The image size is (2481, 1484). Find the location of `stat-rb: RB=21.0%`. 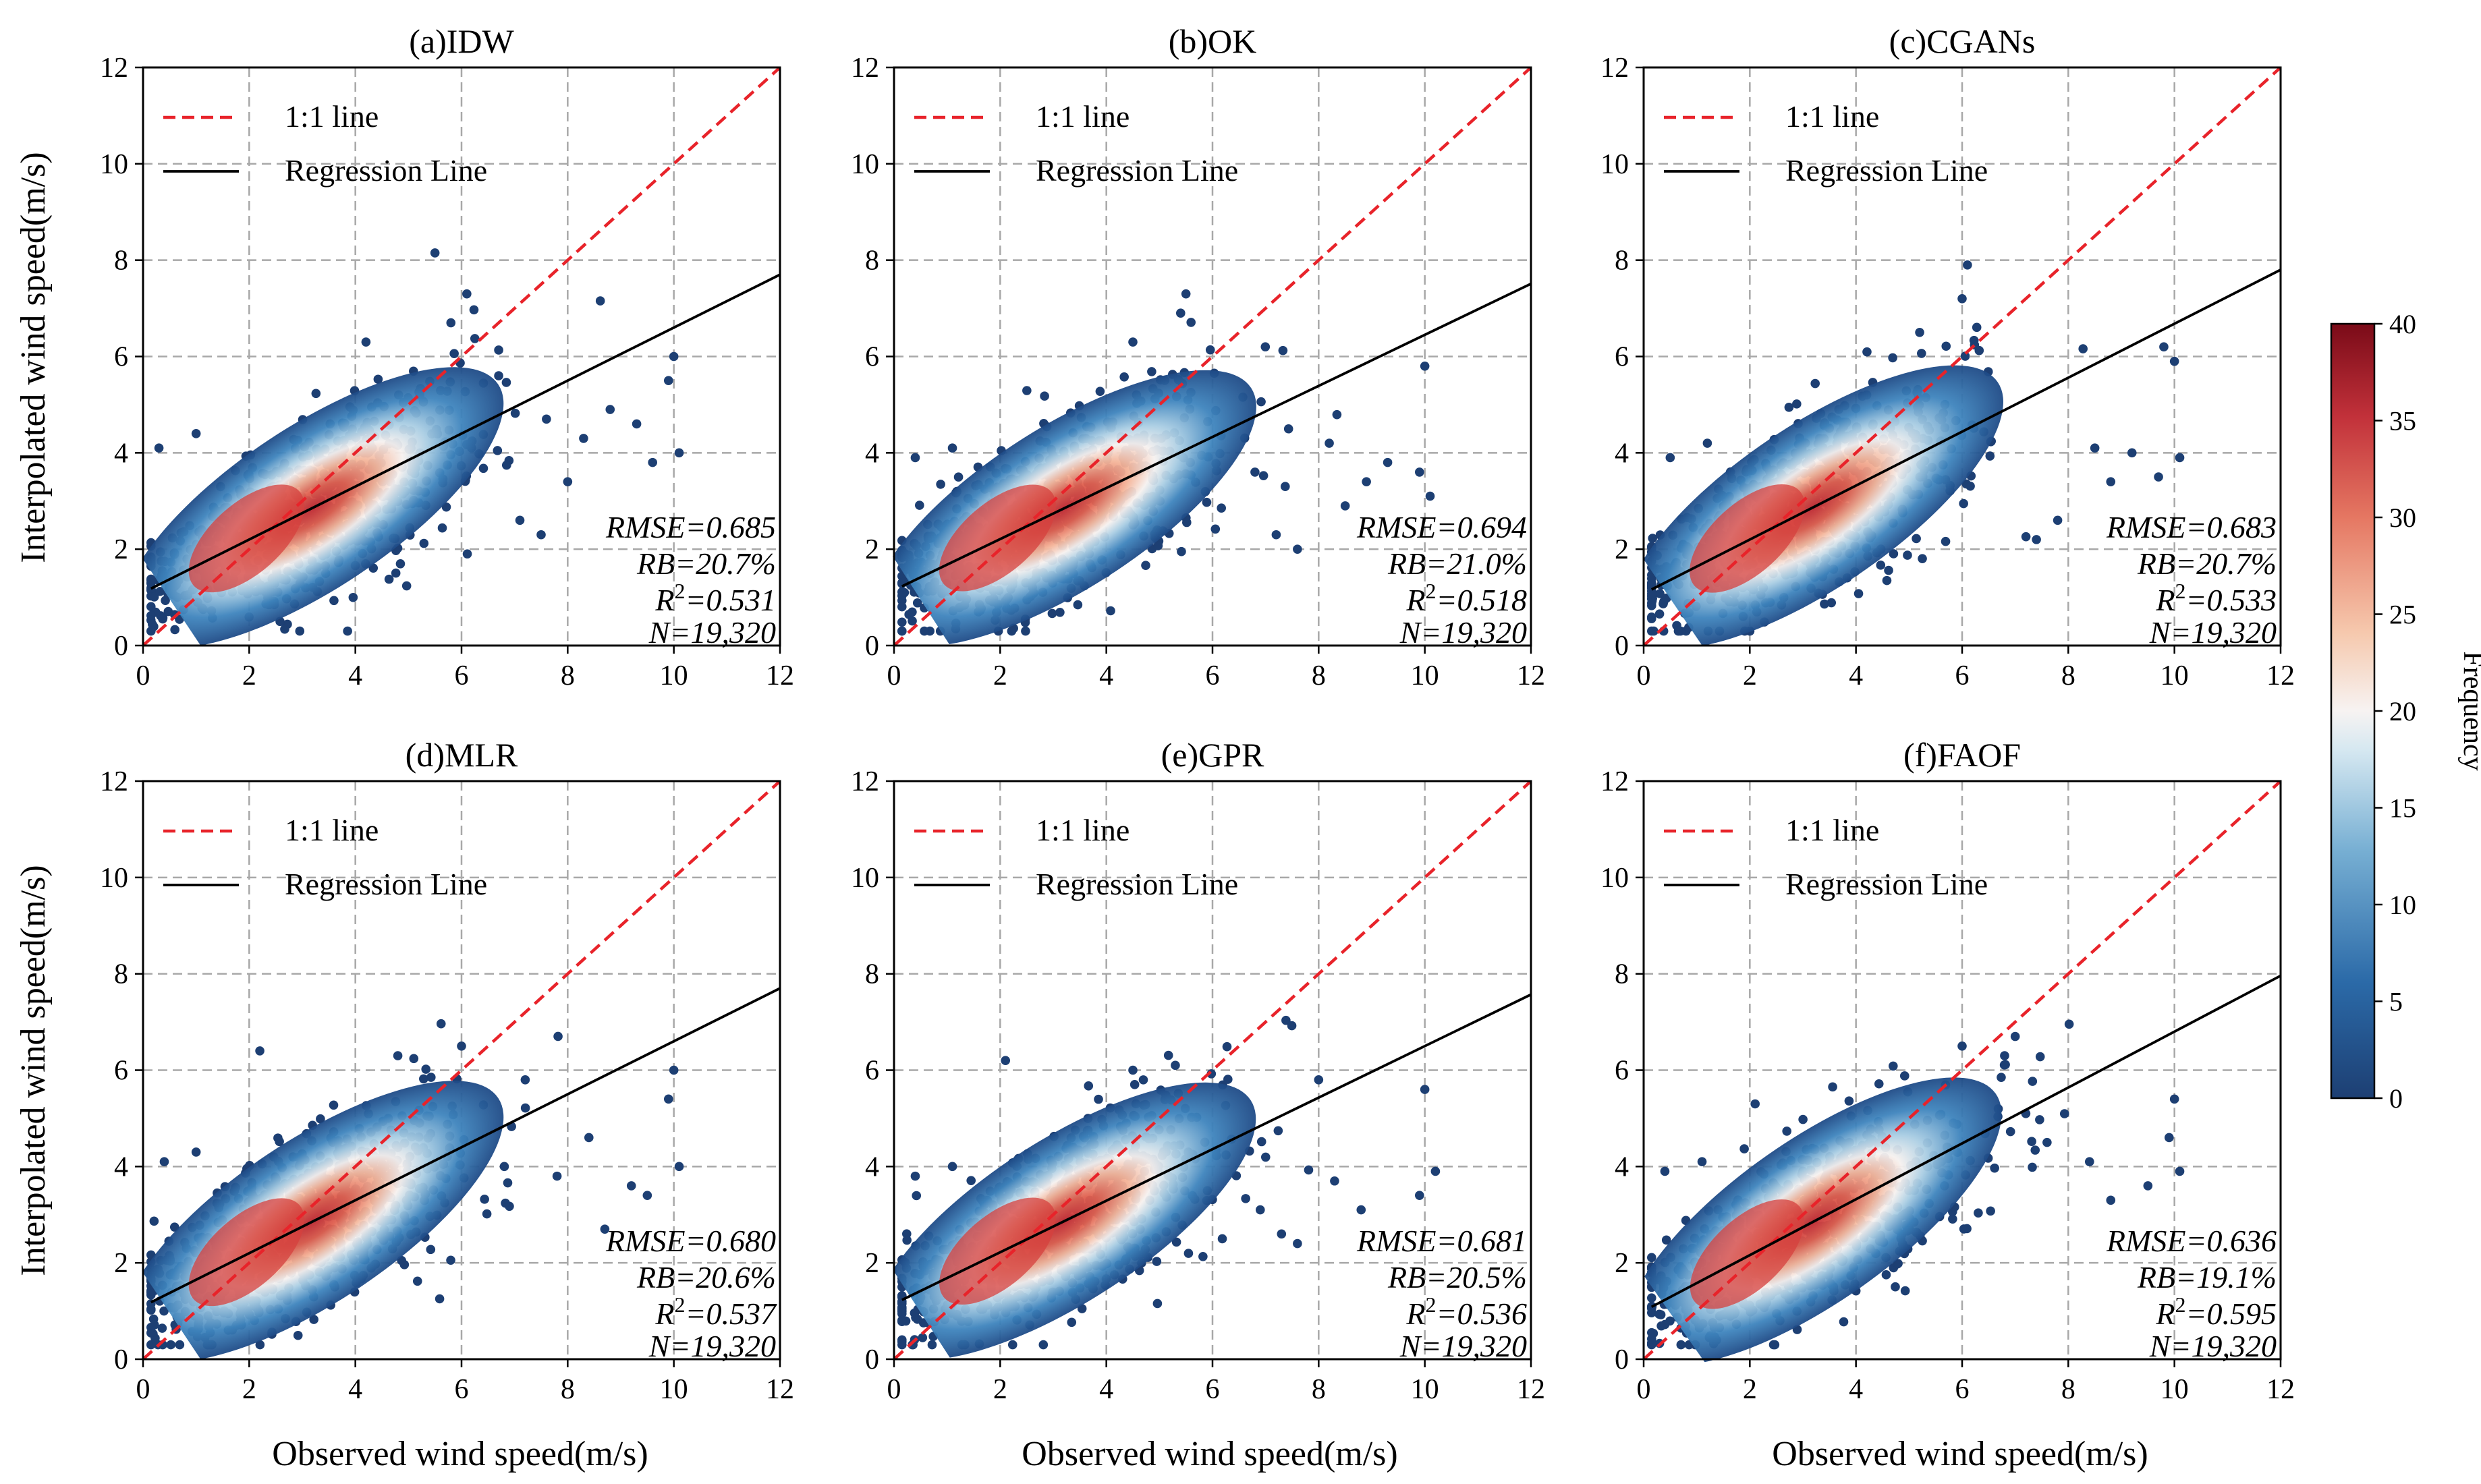

stat-rb: RB=21.0% is located at coordinates (1457, 563).